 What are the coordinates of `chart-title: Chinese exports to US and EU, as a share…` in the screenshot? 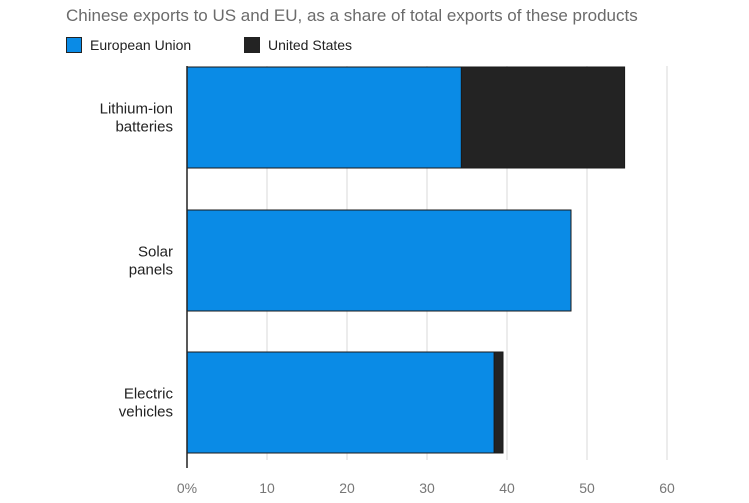 It's located at (352, 15).